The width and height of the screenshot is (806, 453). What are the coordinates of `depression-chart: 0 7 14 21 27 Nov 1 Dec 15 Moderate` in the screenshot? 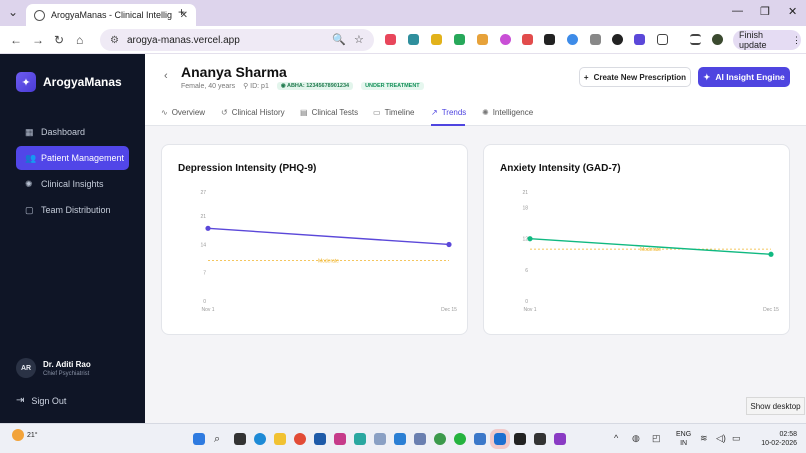 It's located at (328, 251).